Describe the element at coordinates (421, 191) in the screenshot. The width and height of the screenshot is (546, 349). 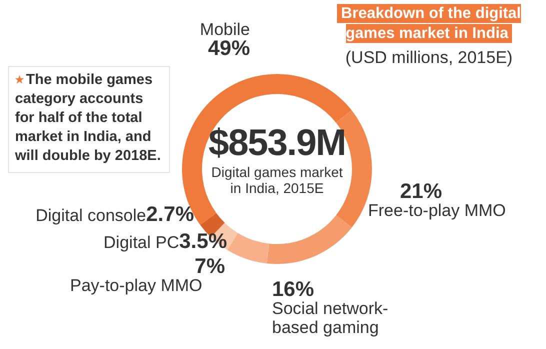
I see `data-label: 21%` at that location.